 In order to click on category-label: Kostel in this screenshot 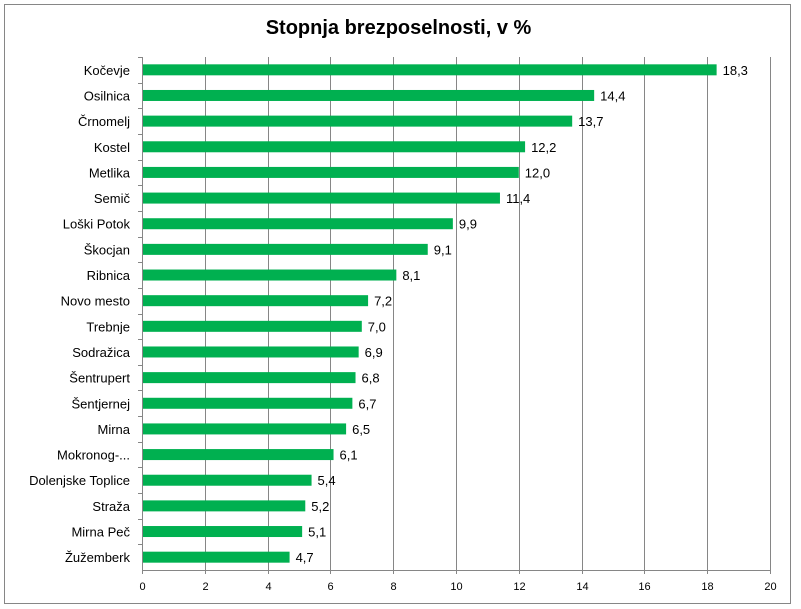, I will do `click(112, 147)`.